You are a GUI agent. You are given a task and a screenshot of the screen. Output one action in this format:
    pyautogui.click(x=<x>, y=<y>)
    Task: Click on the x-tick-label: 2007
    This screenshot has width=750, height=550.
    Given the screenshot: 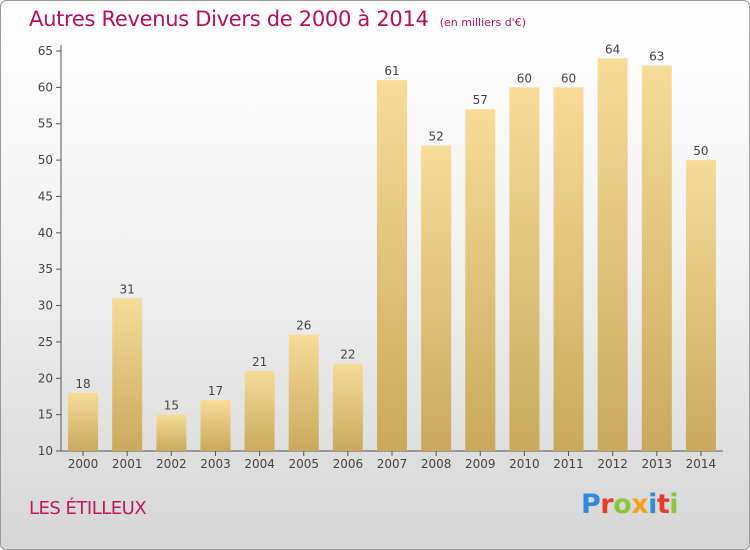 What is the action you would take?
    pyautogui.click(x=392, y=464)
    